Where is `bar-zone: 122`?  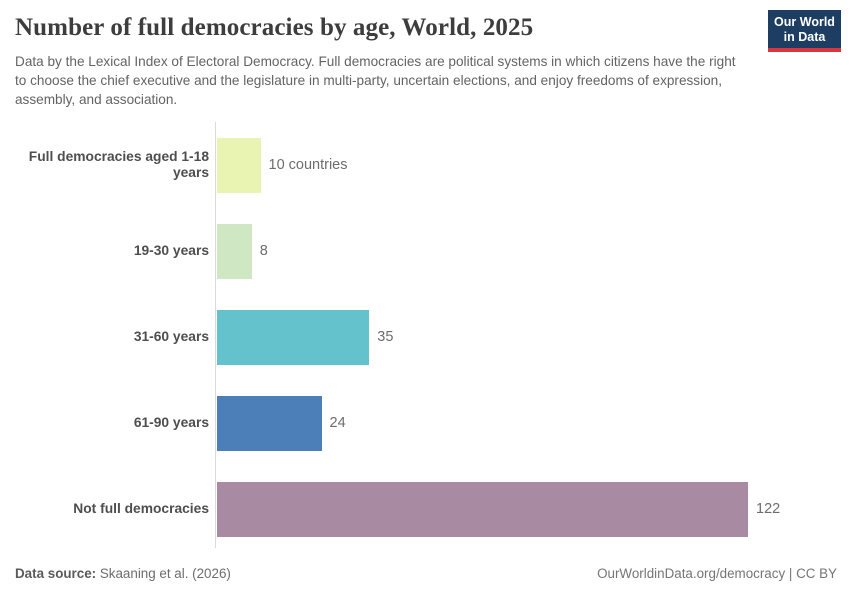
bar-zone: 122 is located at coordinates (532, 509).